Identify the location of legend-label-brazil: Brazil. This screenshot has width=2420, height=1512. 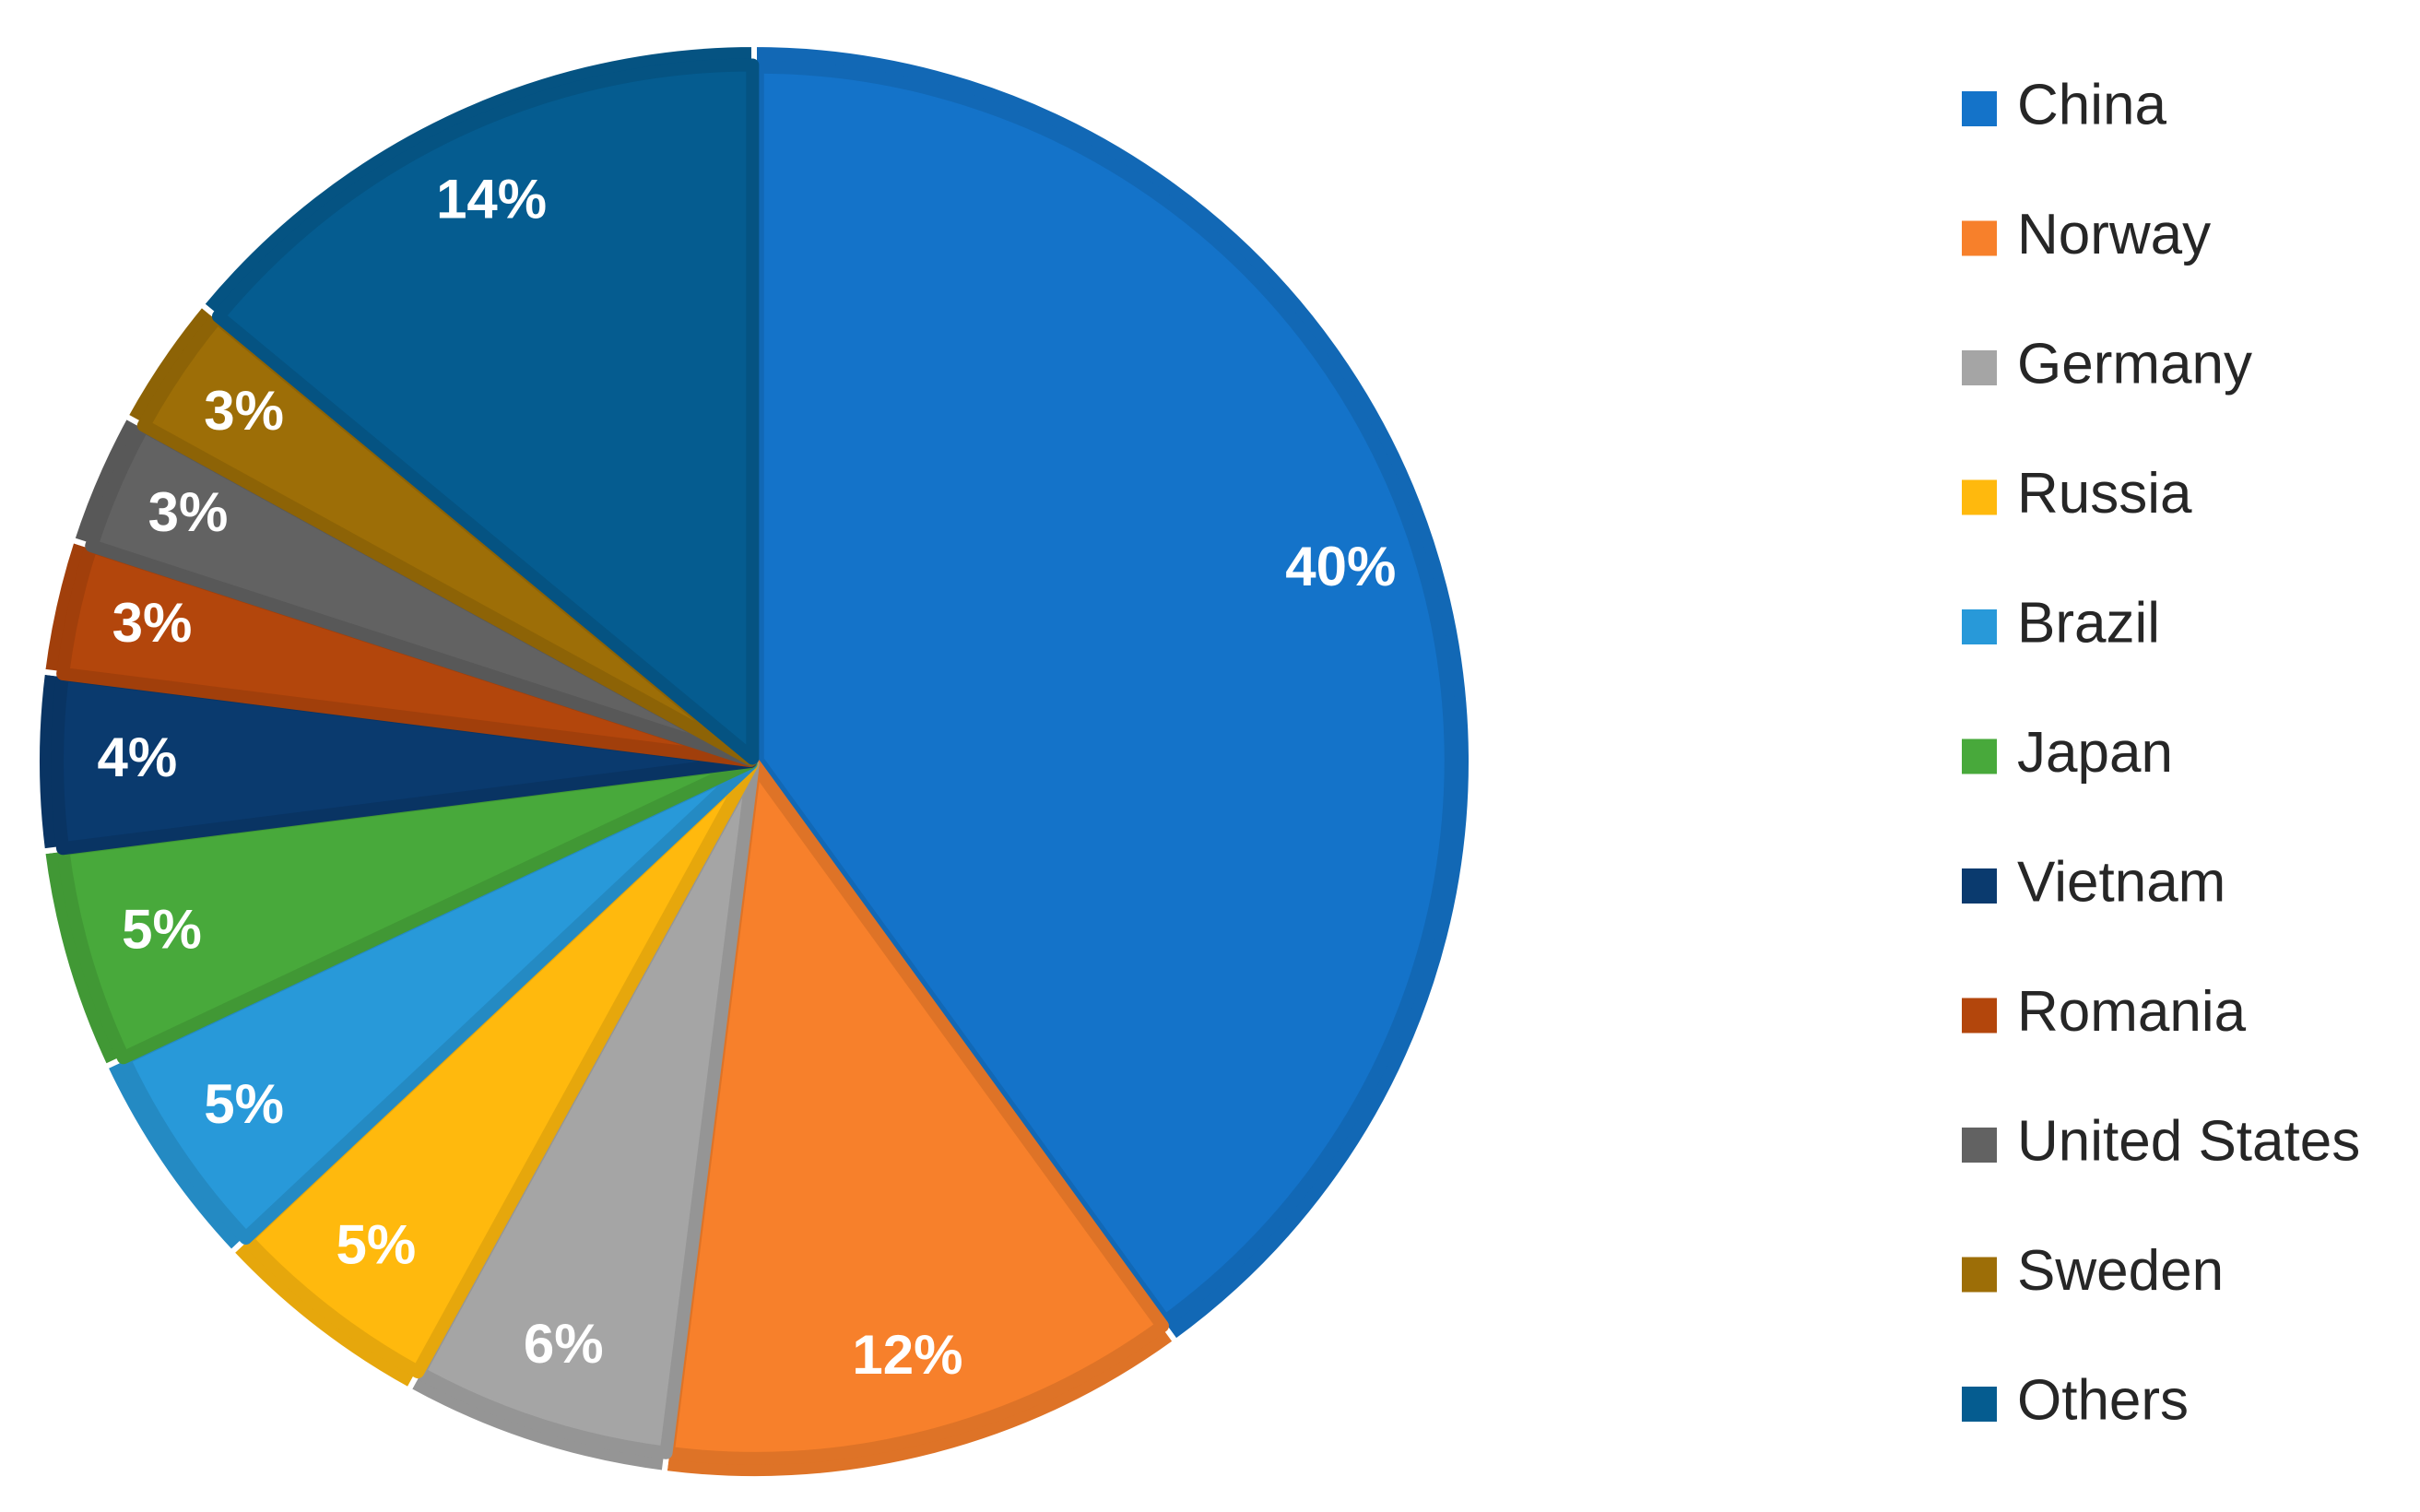
(2088, 623).